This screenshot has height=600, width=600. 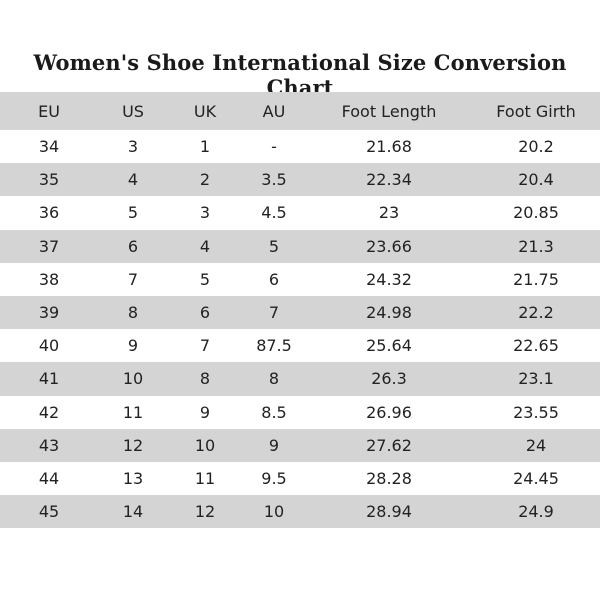 What do you see at coordinates (300, 279) in the screenshot?
I see `table-row: 38 7 5 6 24.32 21.75` at bounding box center [300, 279].